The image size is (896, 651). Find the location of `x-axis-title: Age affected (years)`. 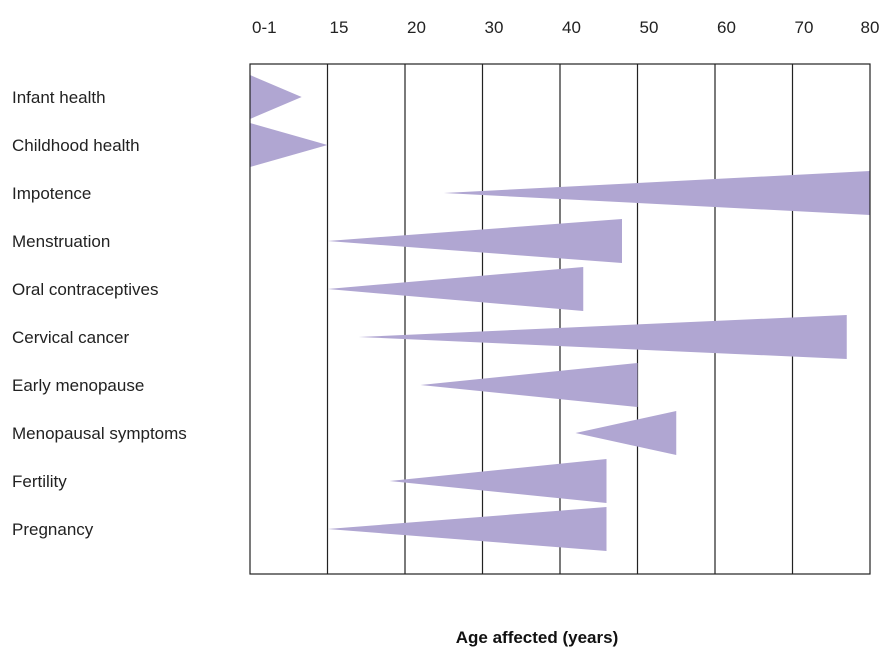

x-axis-title: Age affected (years) is located at coordinates (537, 637).